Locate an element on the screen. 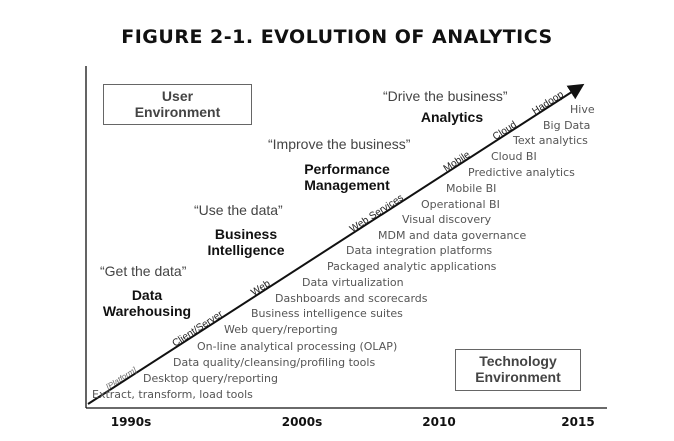 The width and height of the screenshot is (674, 441). technology-item: Packaged analytic applications is located at coordinates (412, 266).